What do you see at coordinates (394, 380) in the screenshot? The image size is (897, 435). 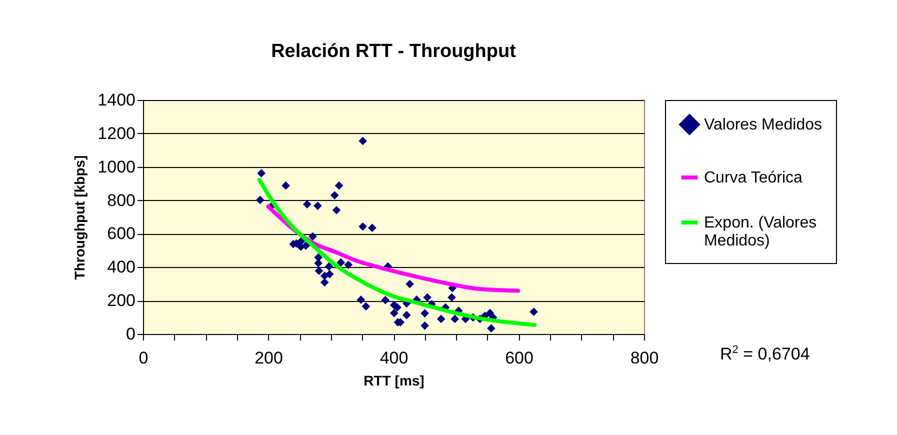 I see `x-axis-title: RTT [ms]` at bounding box center [394, 380].